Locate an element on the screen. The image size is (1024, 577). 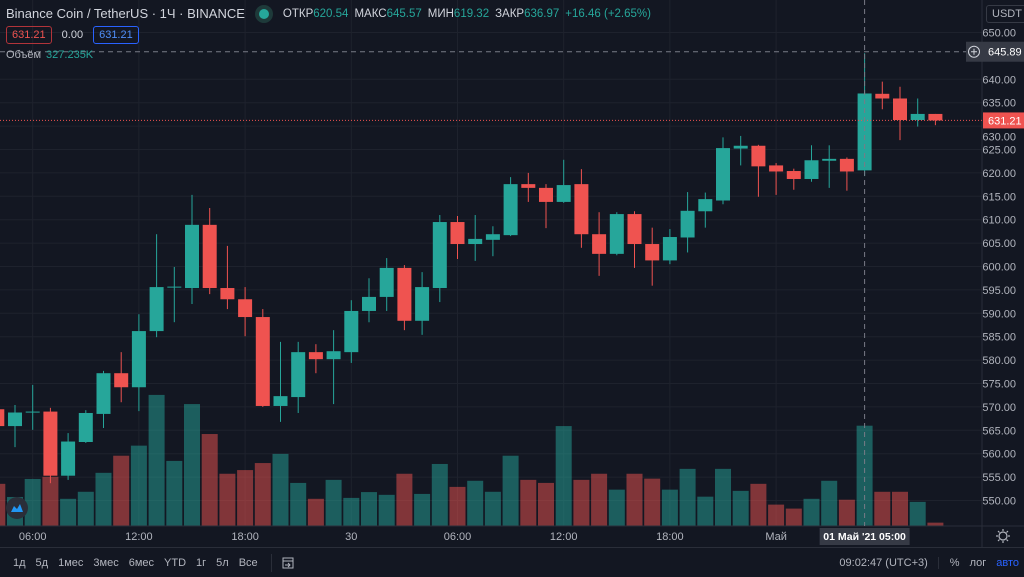
price-tick-label: 575.00 is located at coordinates (999, 385).